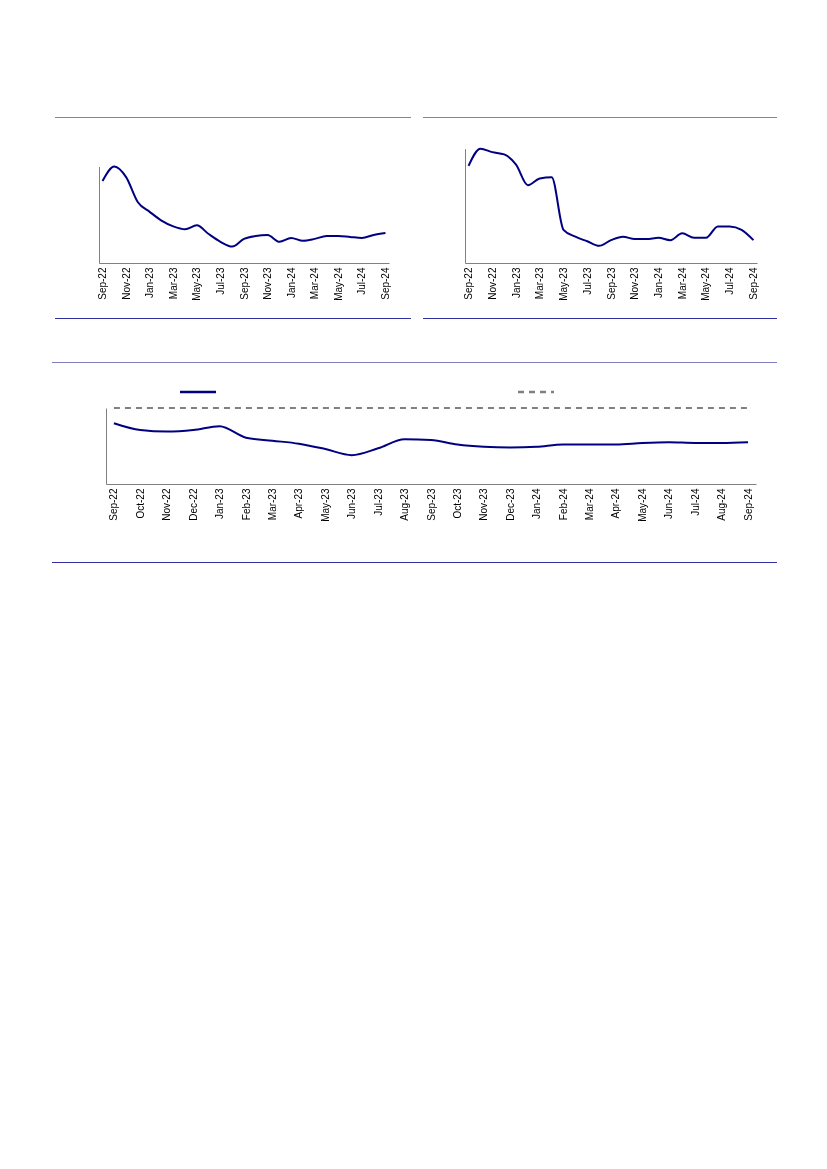 The height and width of the screenshot is (1169, 827). Describe the element at coordinates (140, 503) in the screenshot. I see `x-tick-label: Oct-22` at that location.